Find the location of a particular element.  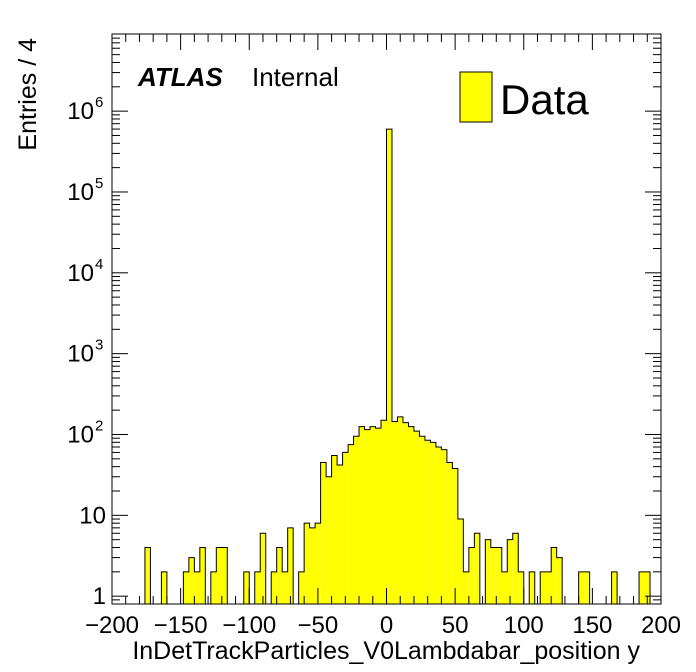

y-tick-exponent: 2 is located at coordinates (99, 425).